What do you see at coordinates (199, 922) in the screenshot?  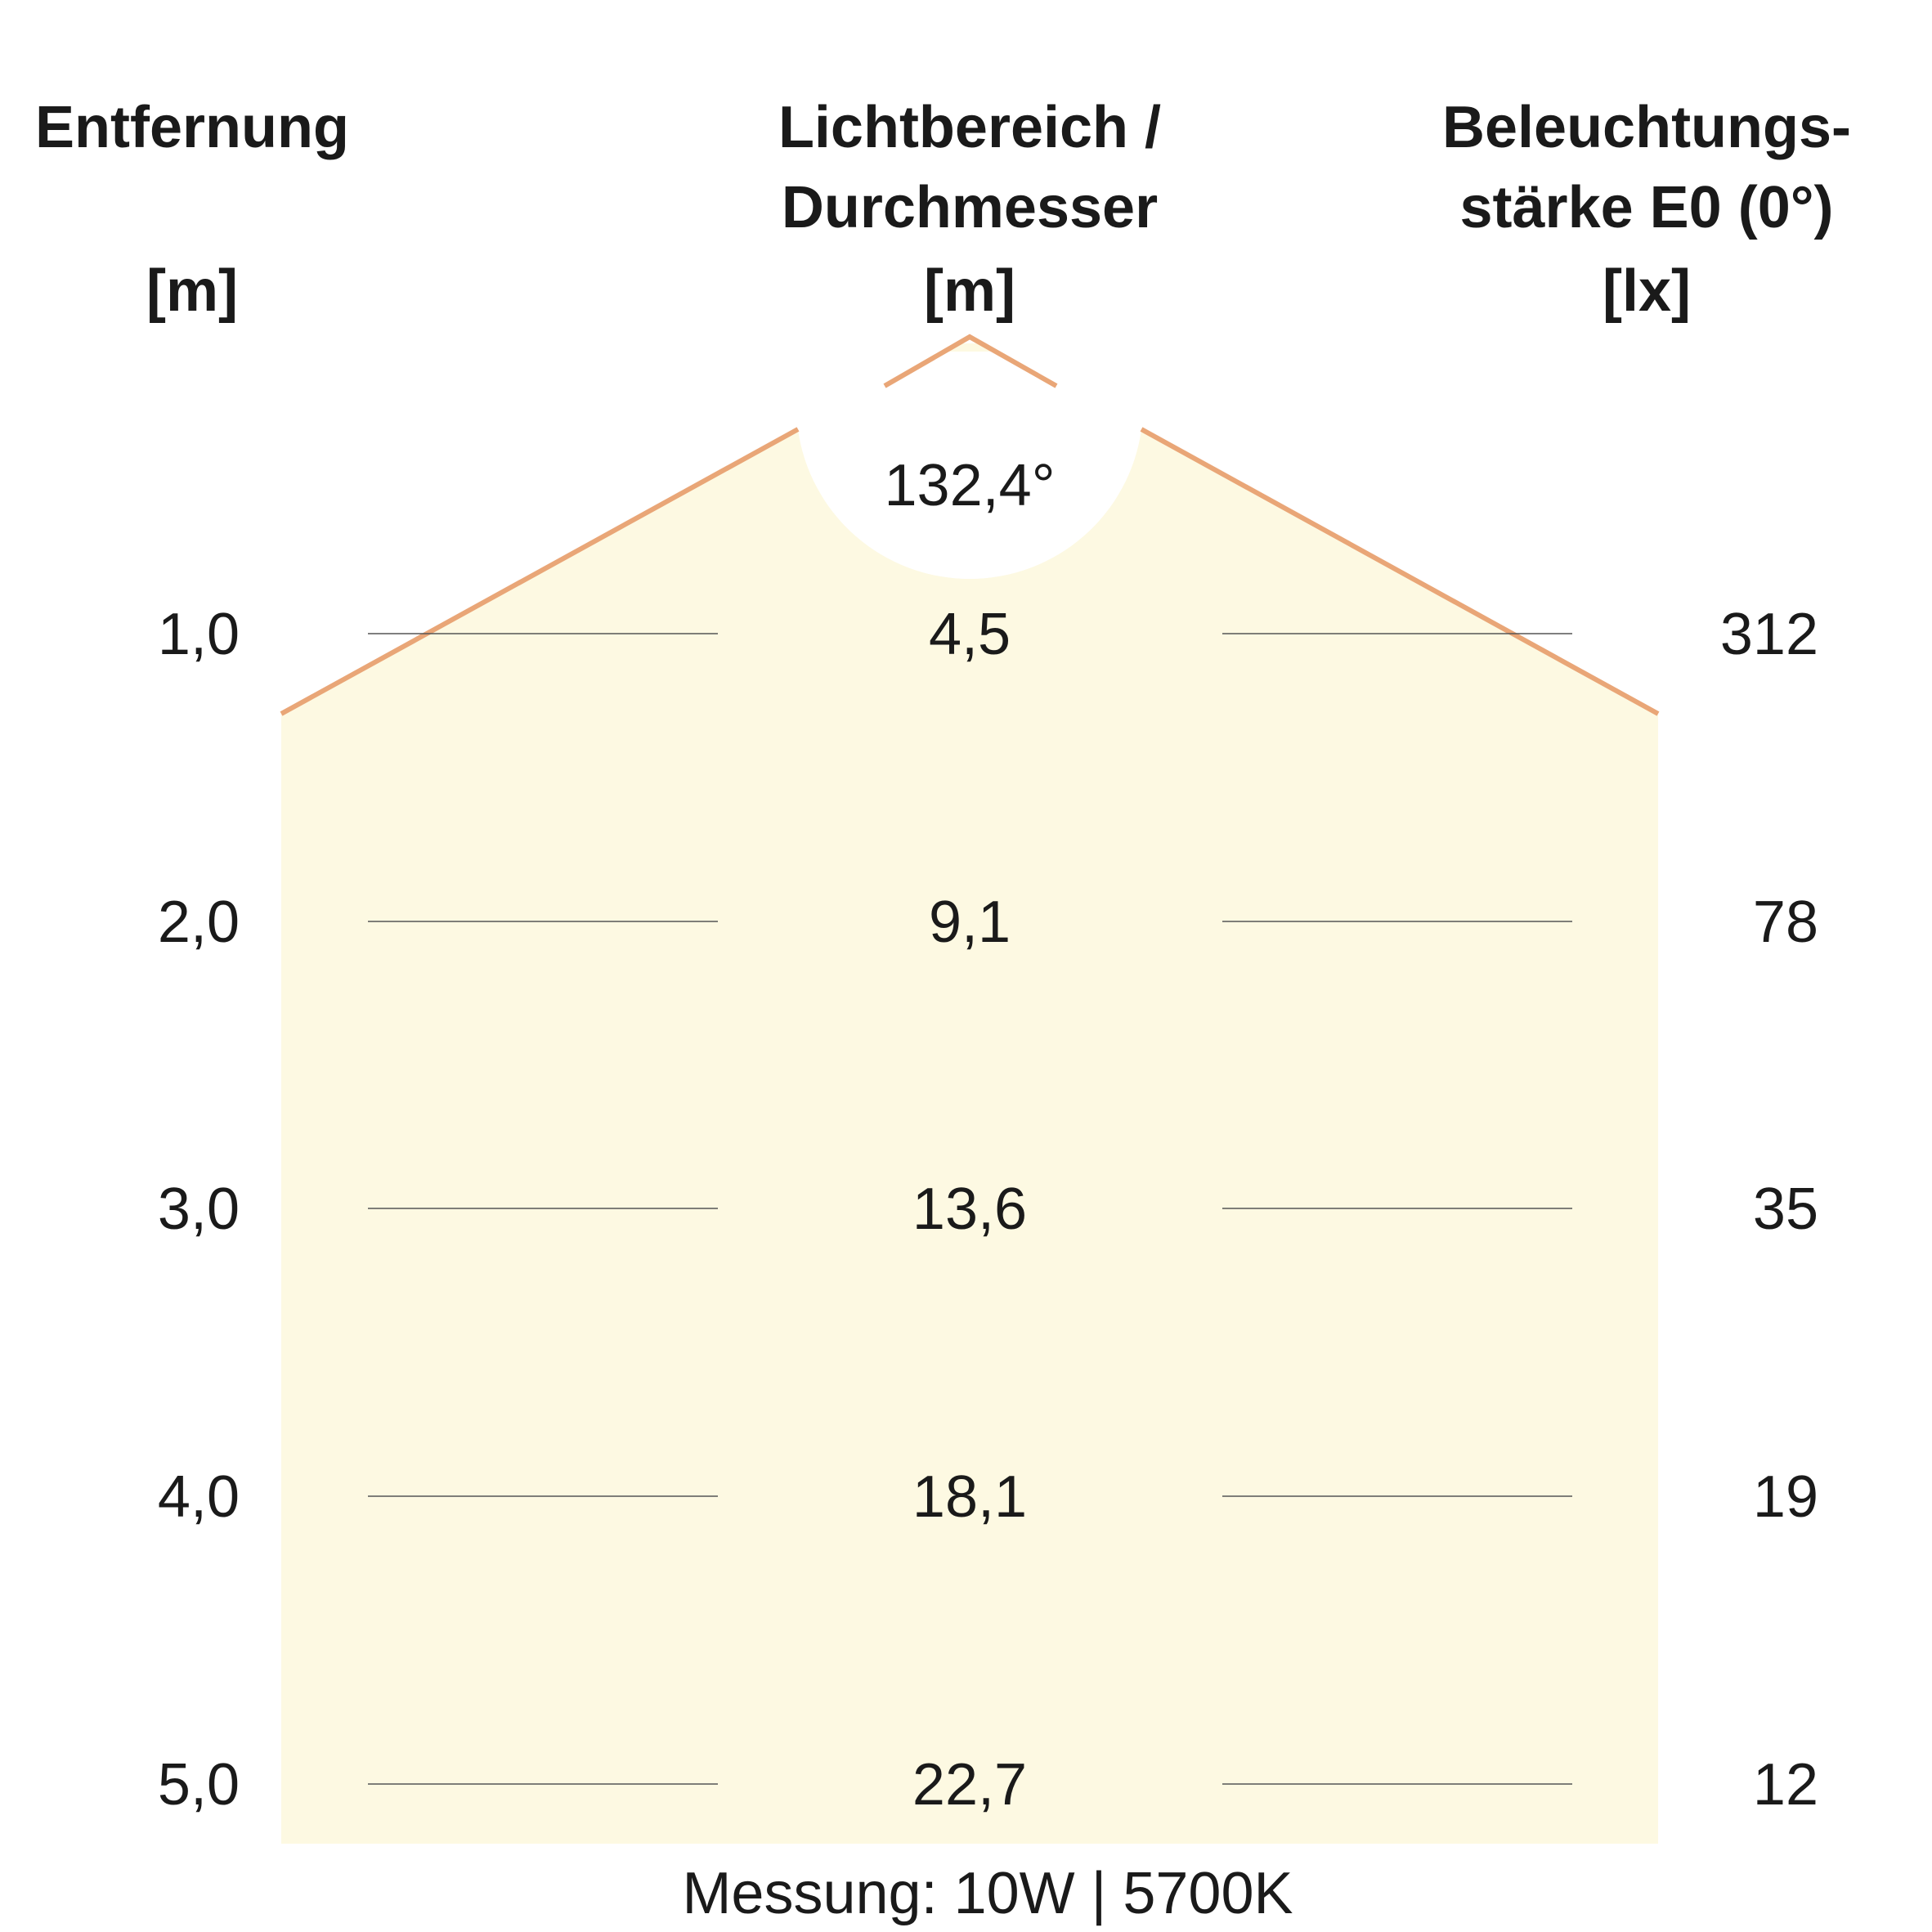 I see `row-distance: 2,0` at bounding box center [199, 922].